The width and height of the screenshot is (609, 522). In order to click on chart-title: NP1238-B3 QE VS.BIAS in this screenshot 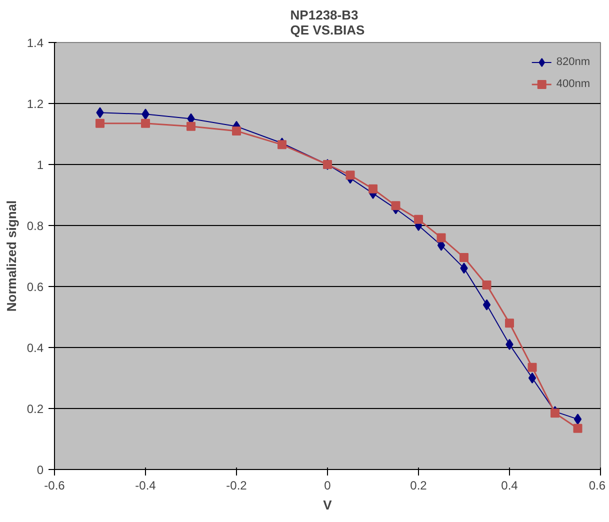, I will do `click(328, 23)`.